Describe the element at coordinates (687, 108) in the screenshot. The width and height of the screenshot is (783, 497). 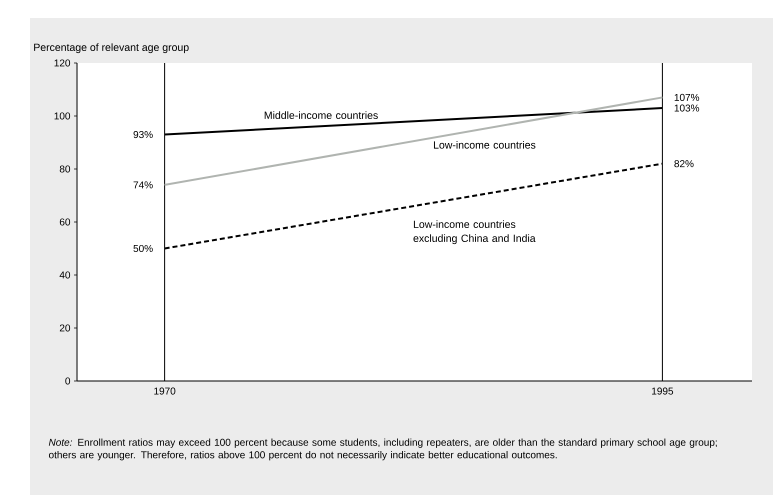
I see `data-label: 103%` at that location.